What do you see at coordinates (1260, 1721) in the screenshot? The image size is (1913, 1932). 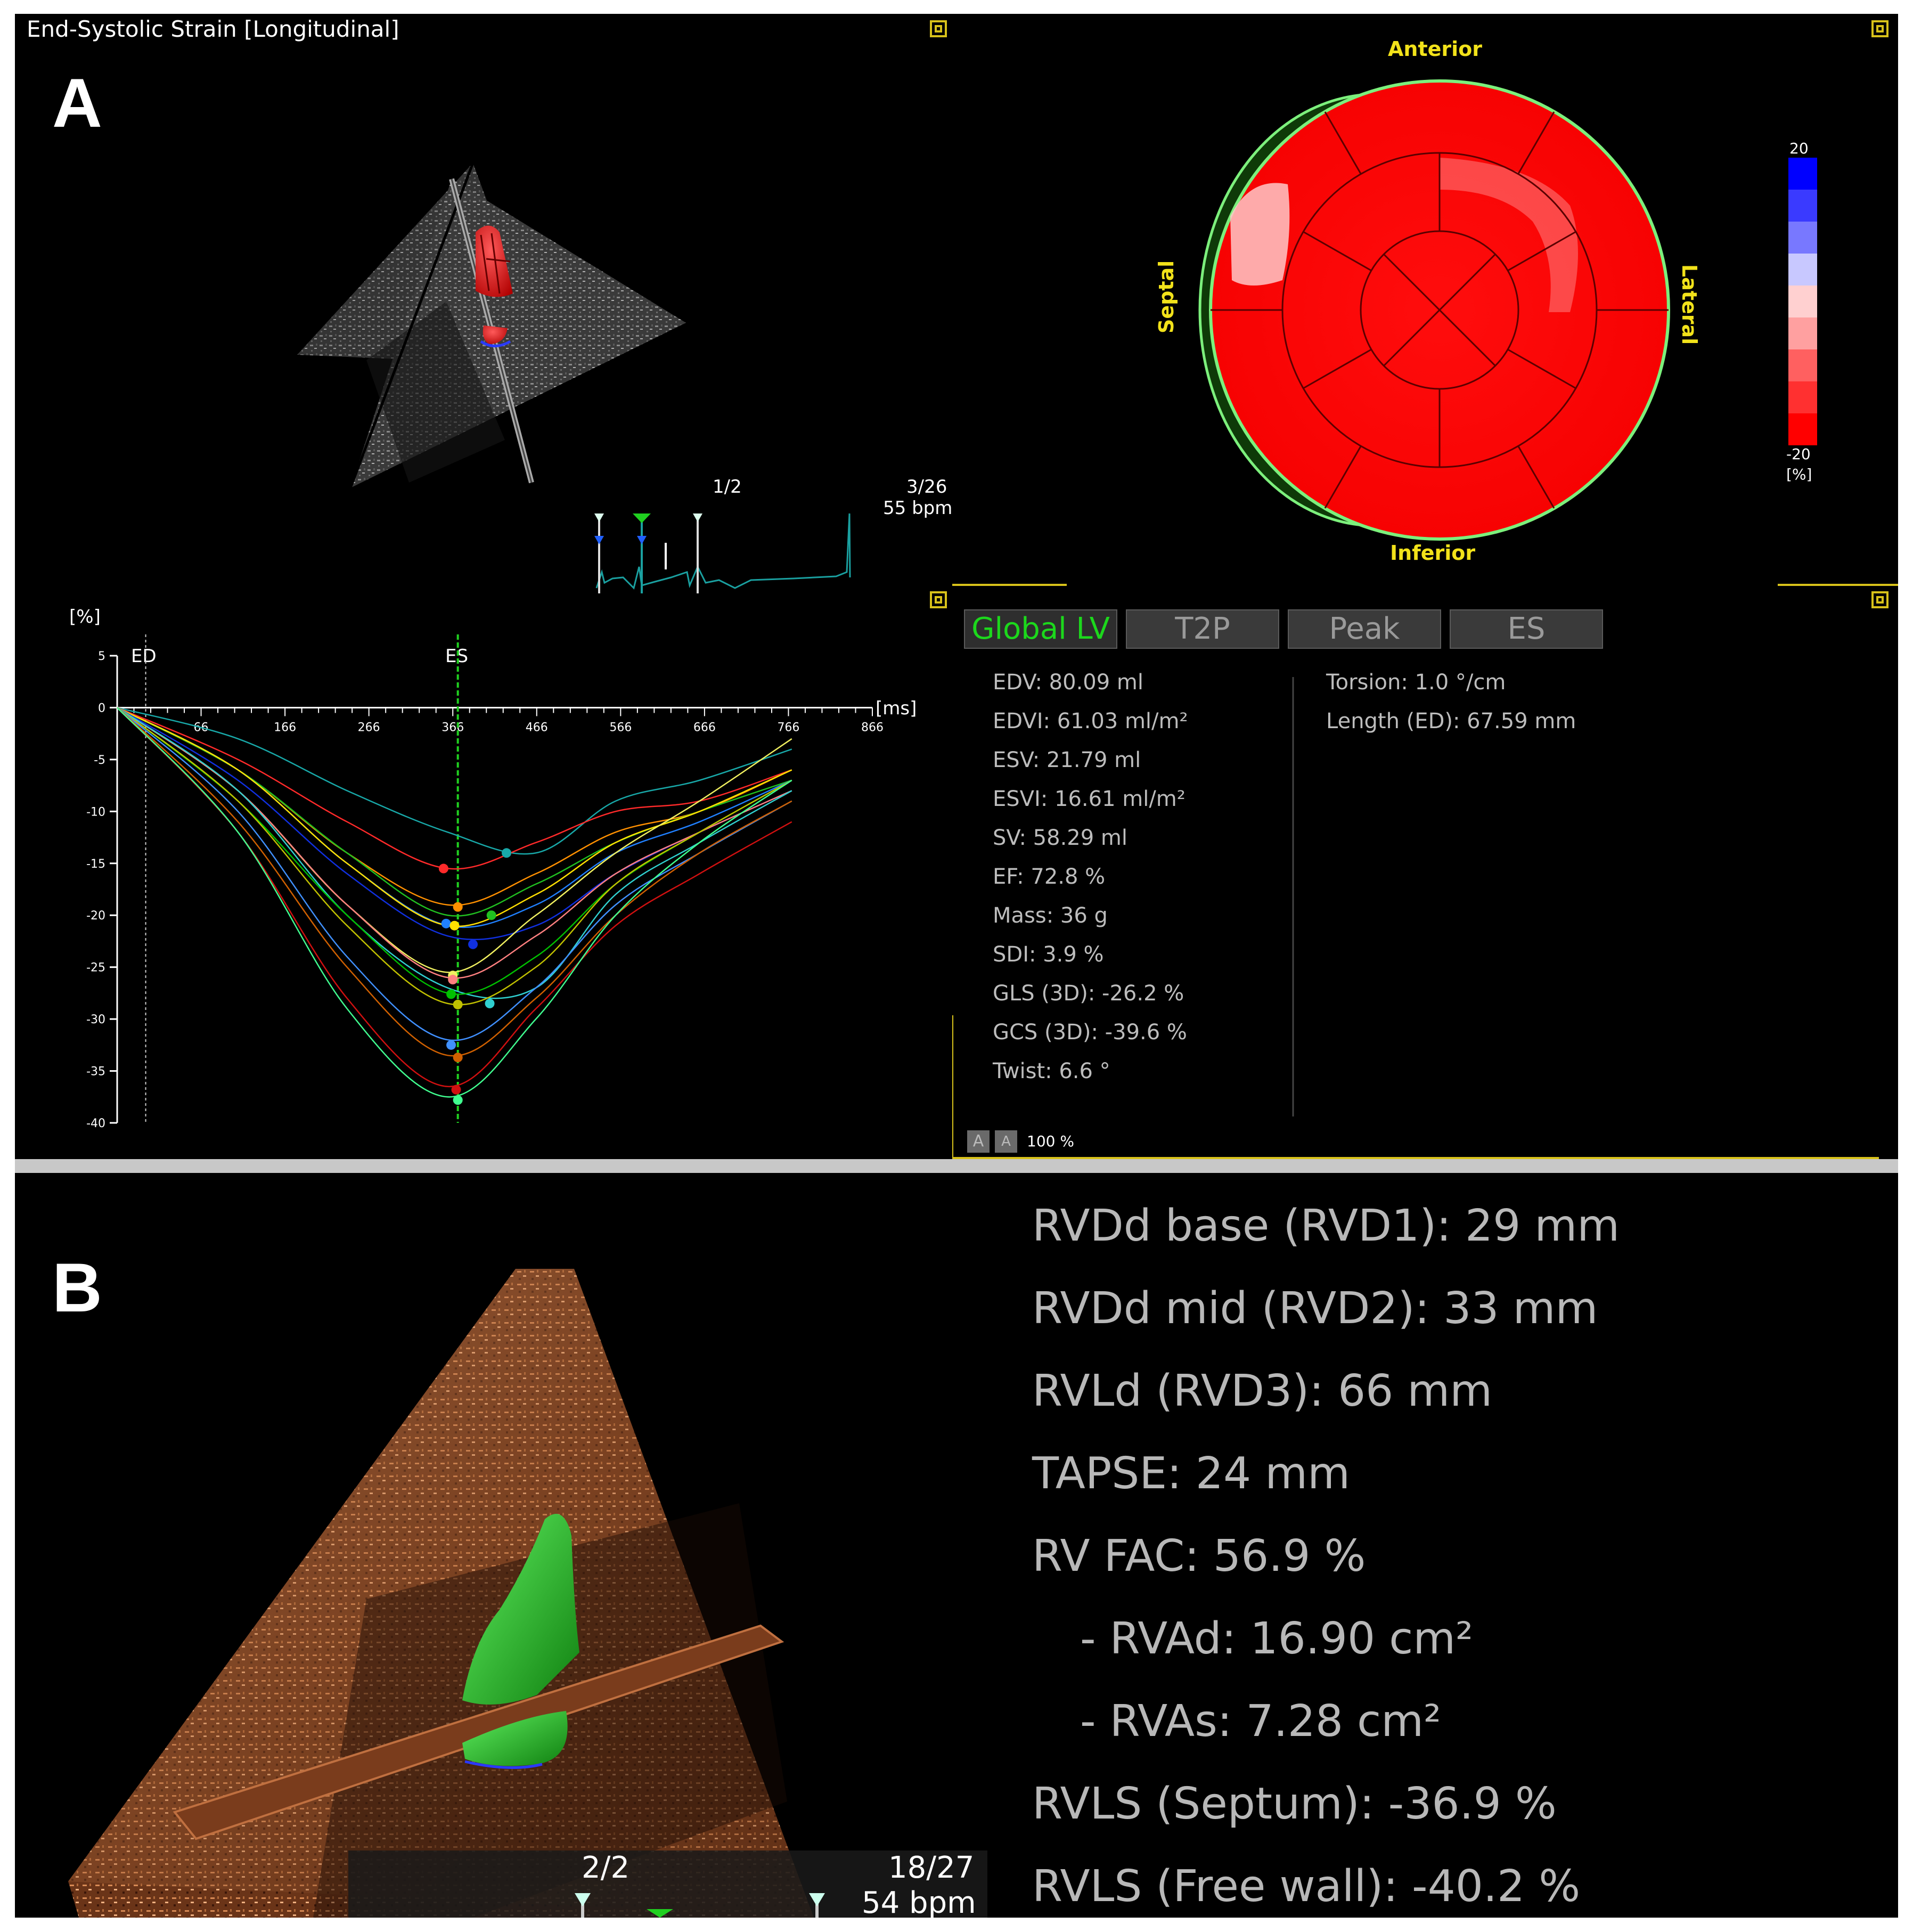 I see `metric-rvas: - RVAs: 7.28 cm²` at bounding box center [1260, 1721].